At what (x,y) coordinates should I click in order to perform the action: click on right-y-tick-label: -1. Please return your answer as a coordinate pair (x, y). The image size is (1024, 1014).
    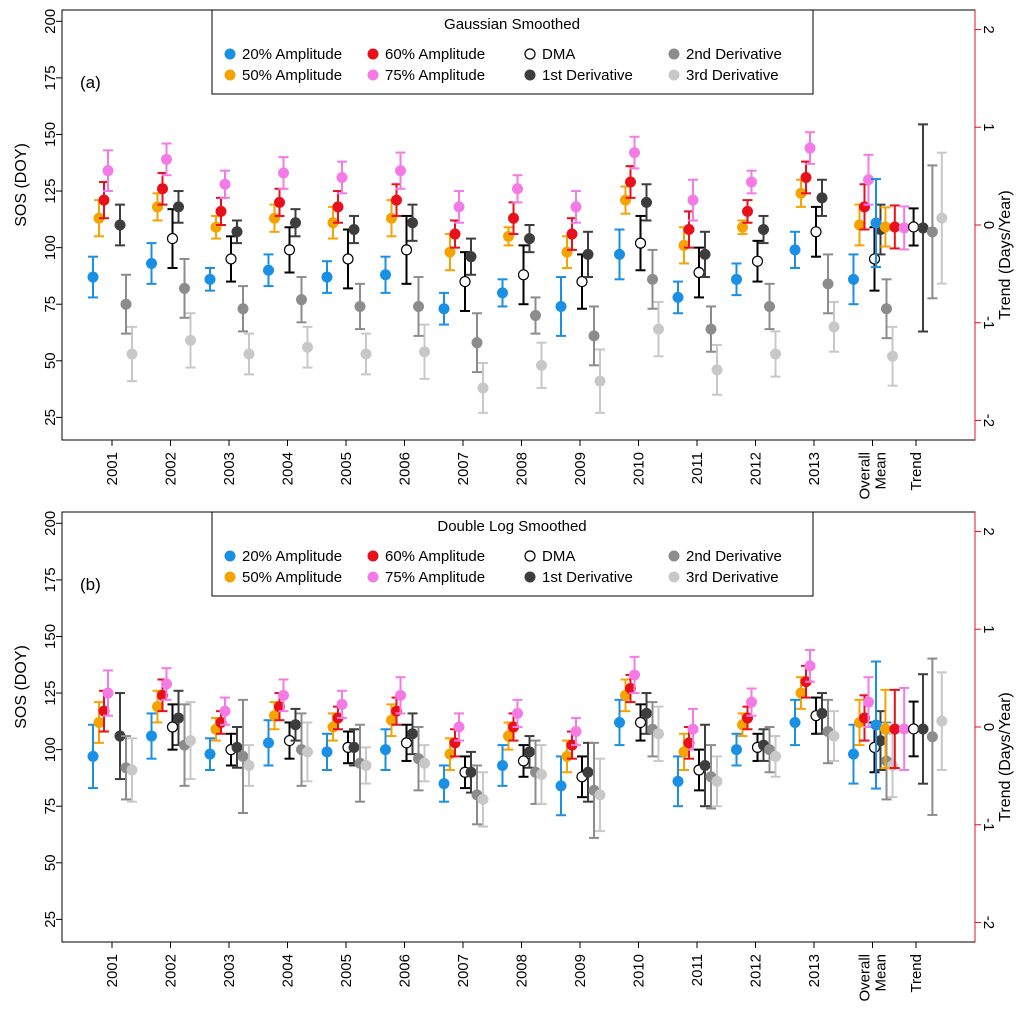
    Looking at the image, I should click on (988, 824).